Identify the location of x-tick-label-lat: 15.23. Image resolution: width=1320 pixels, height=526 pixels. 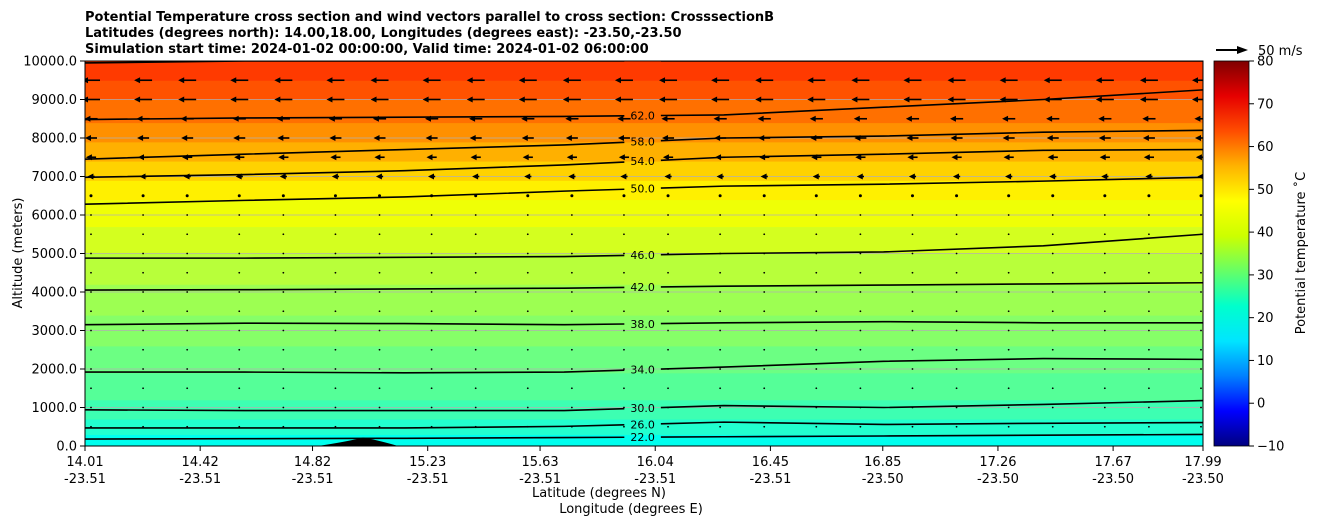
(427, 462).